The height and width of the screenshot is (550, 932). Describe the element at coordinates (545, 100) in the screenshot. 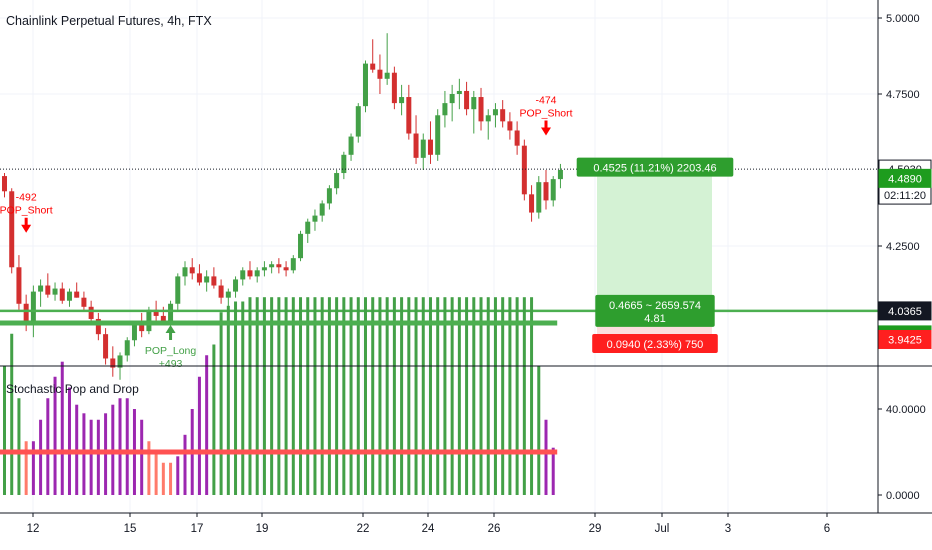

I see `annotation-value: -474` at that location.